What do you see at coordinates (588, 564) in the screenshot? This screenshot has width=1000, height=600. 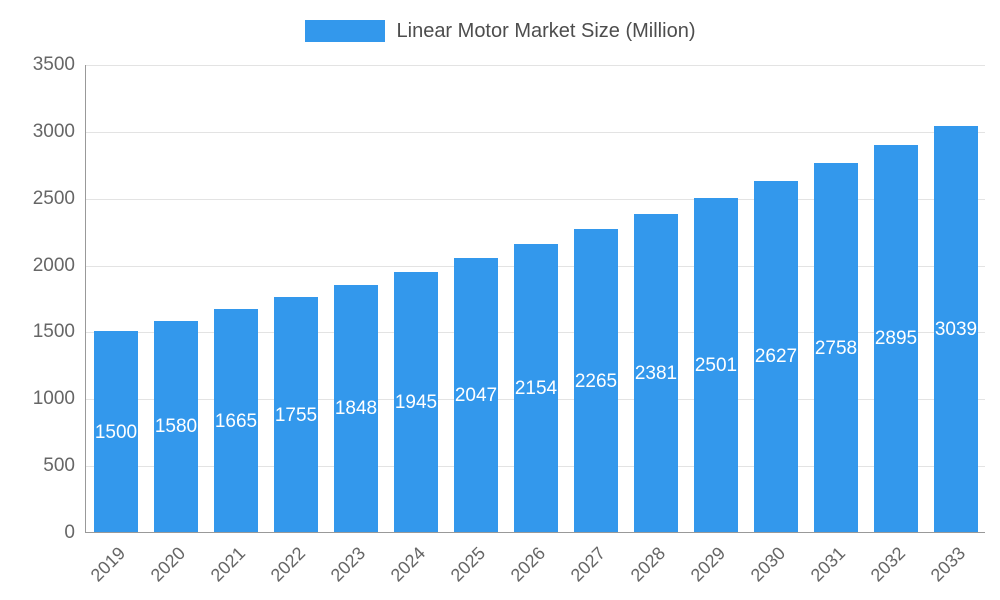 I see `x-axis-tick-label: 2027` at bounding box center [588, 564].